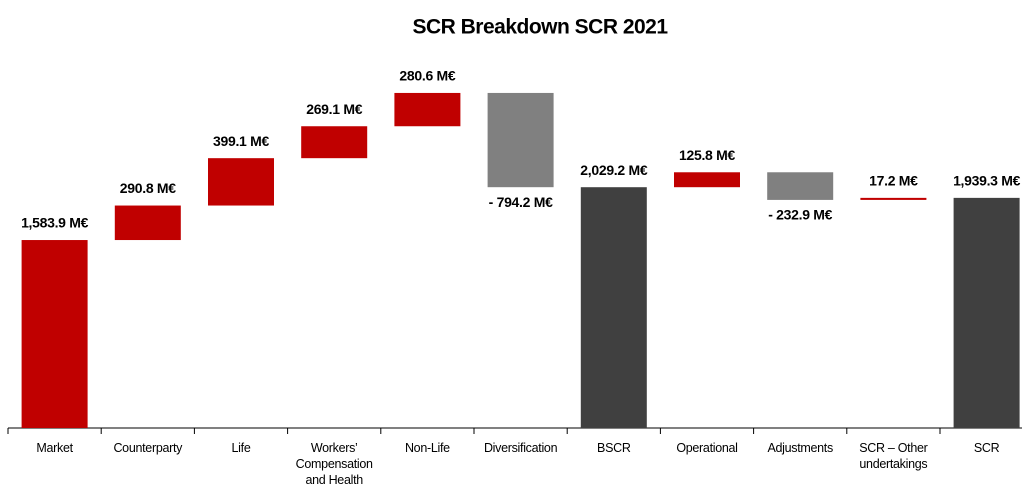 The image size is (1022, 495). What do you see at coordinates (987, 181) in the screenshot?
I see `value-label: 1,939.3 M€` at bounding box center [987, 181].